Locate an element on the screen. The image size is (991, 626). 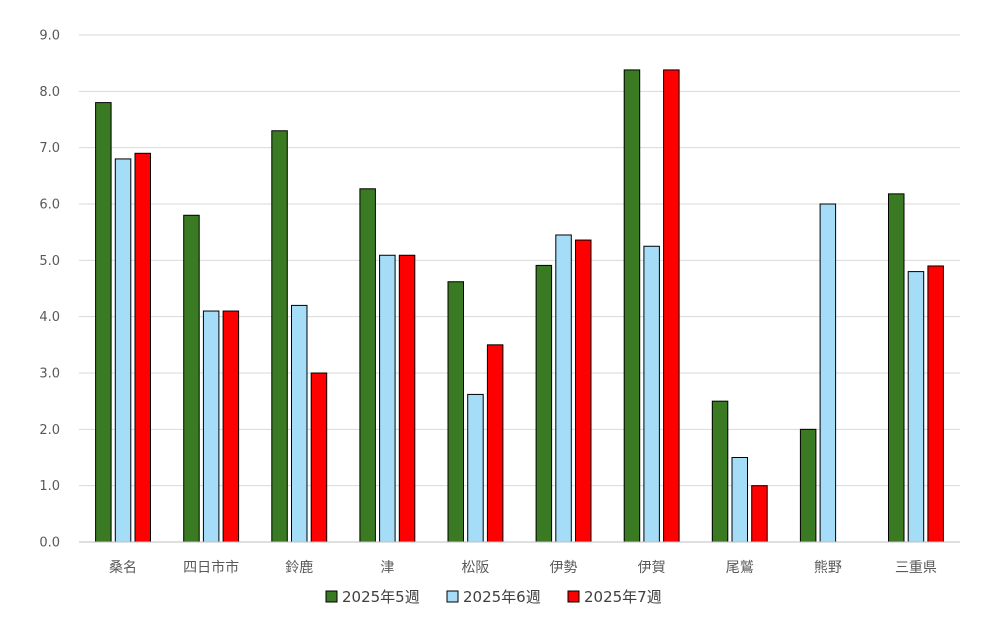
x-tick-label: 四日市市 is located at coordinates (211, 567).